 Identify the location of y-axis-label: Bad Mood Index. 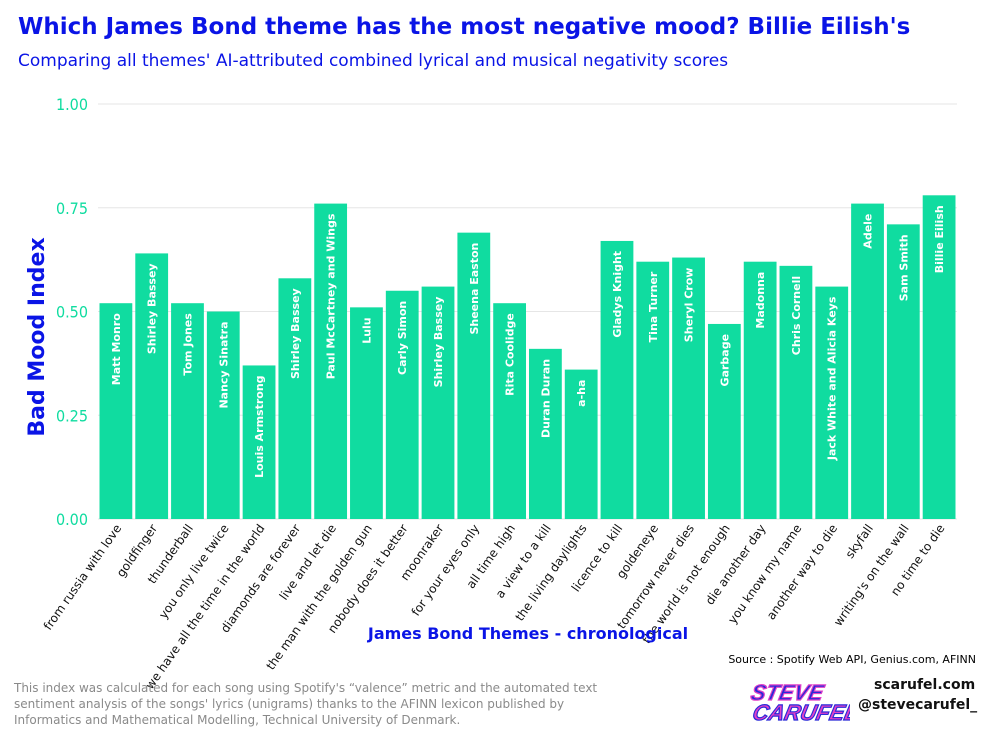
(37, 336).